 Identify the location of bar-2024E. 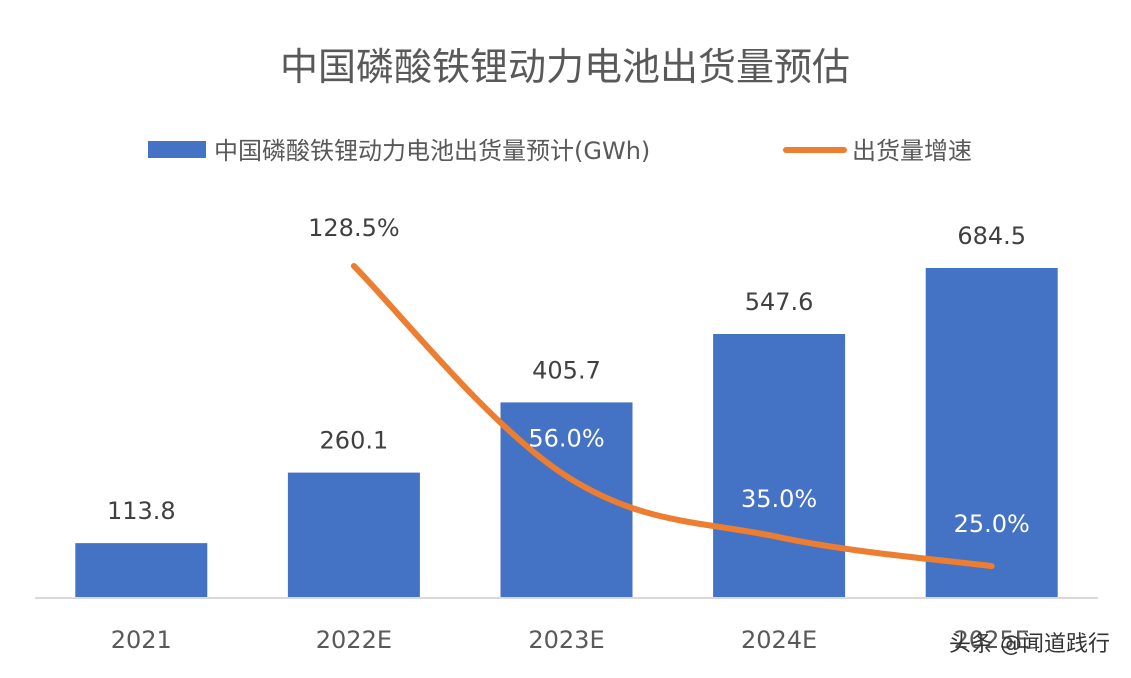
(779, 466).